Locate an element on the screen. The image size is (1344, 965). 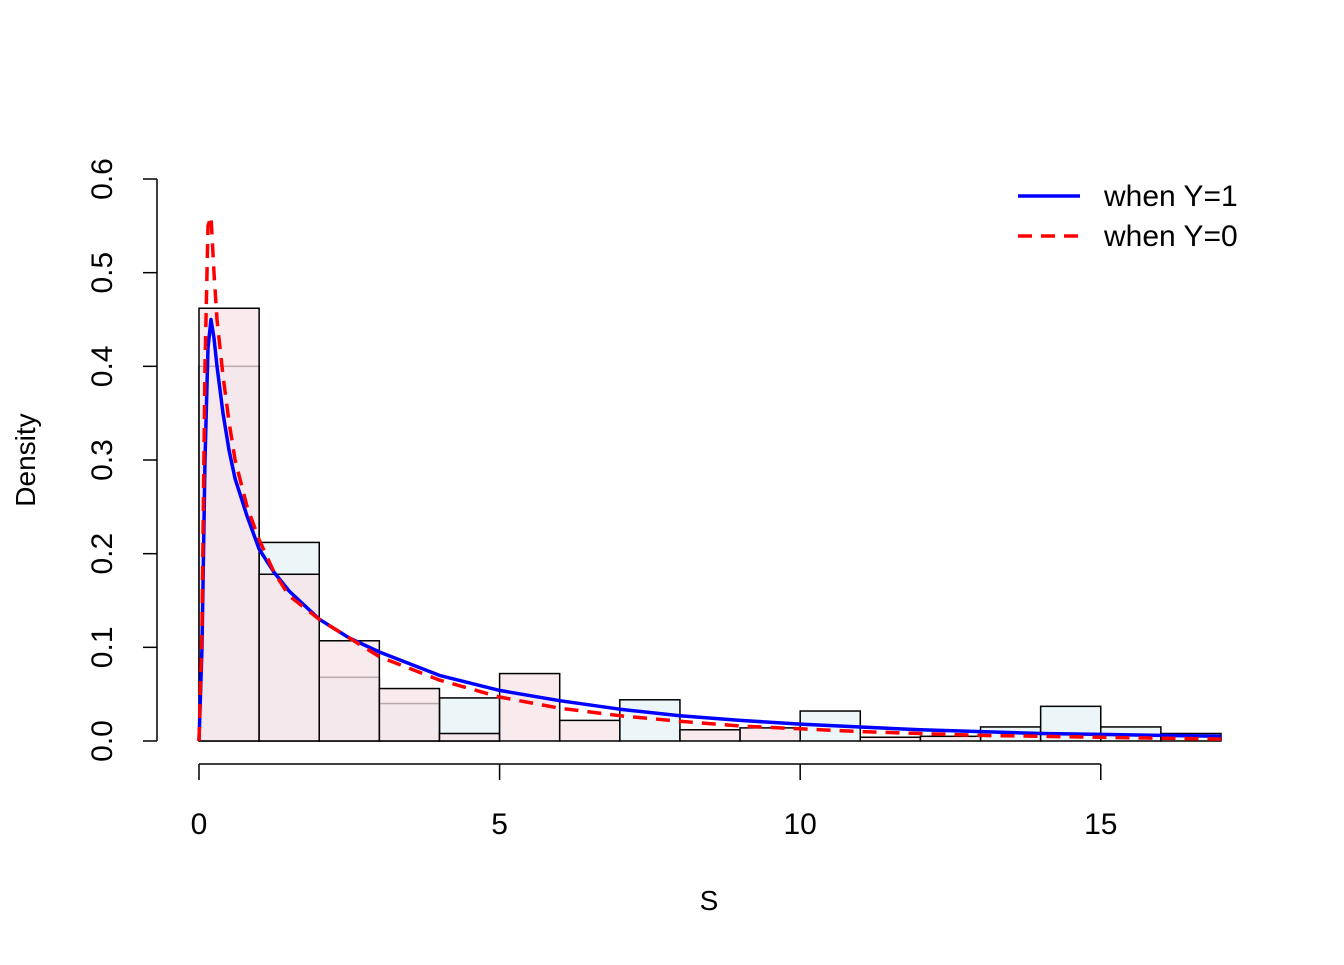
y-axis-title: Density is located at coordinates (25, 459).